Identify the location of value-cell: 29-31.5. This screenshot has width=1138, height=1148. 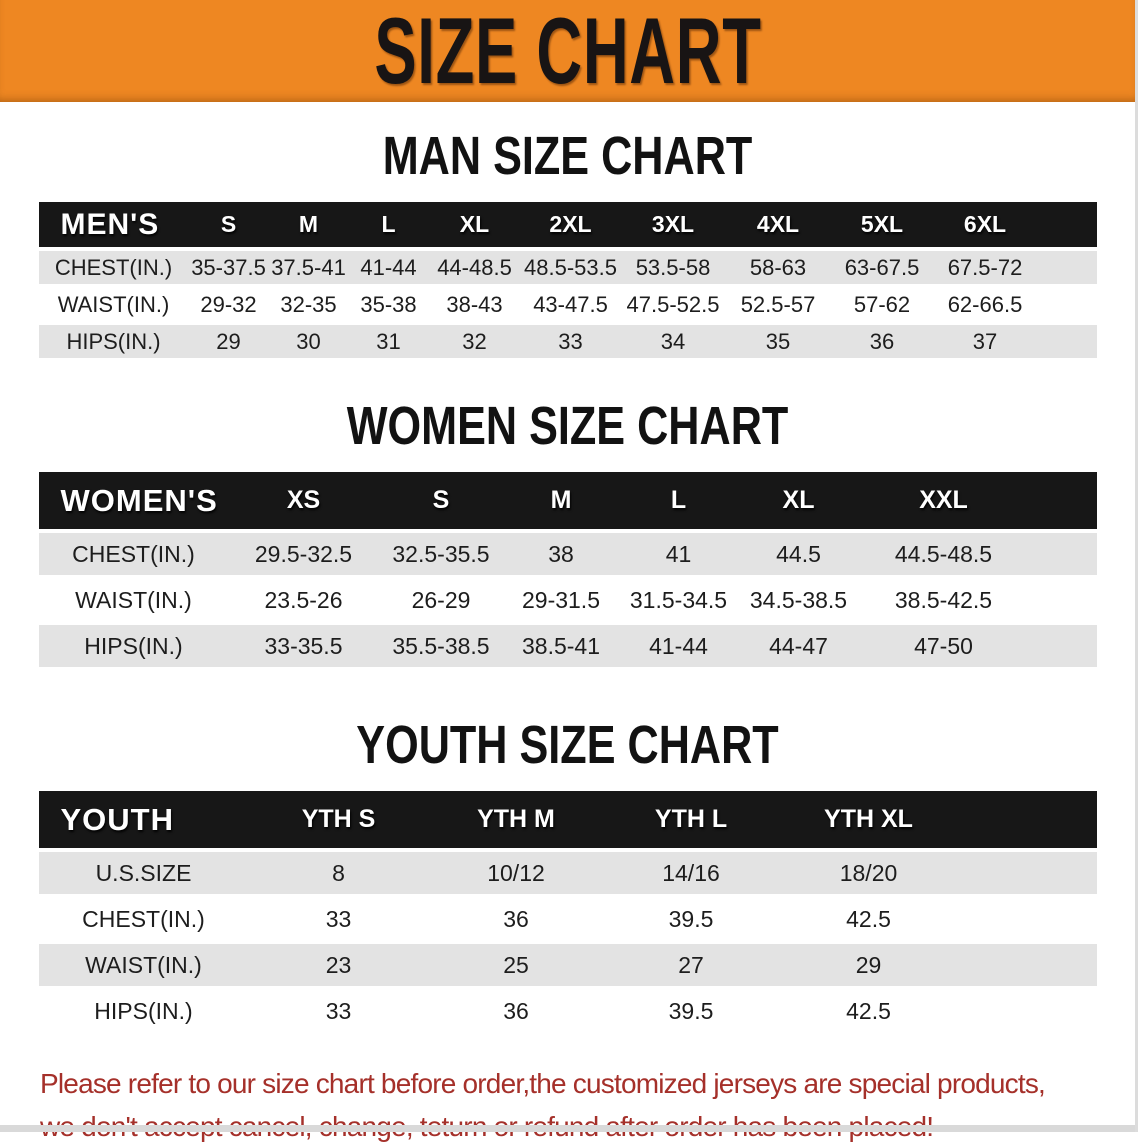
(561, 600).